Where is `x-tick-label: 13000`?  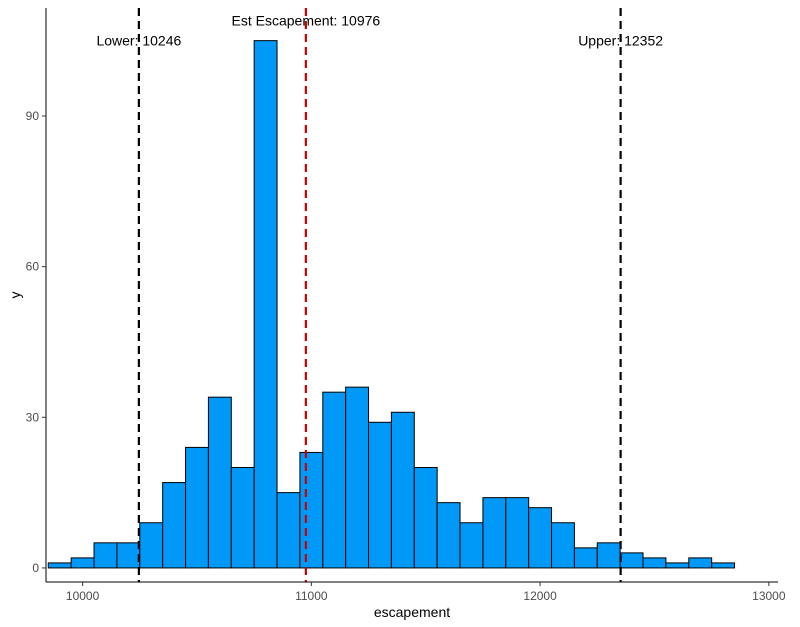
x-tick-label: 13000 is located at coordinates (769, 596).